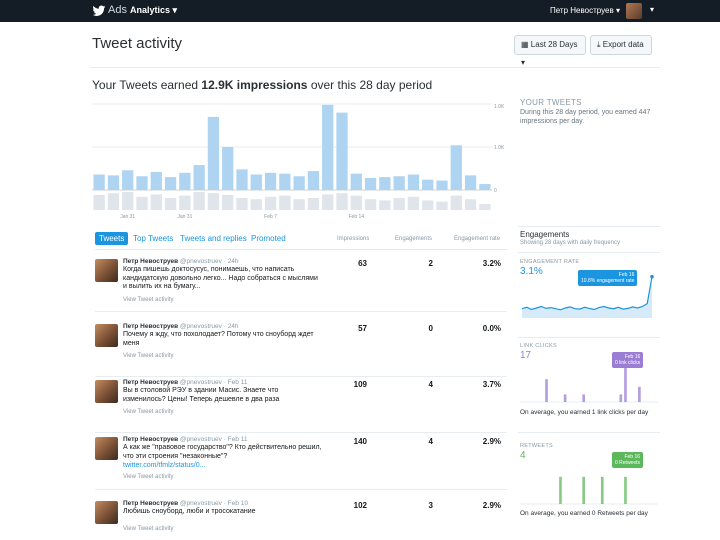  I want to click on link-clicks-label: LINK CLICKS, so click(538, 346).